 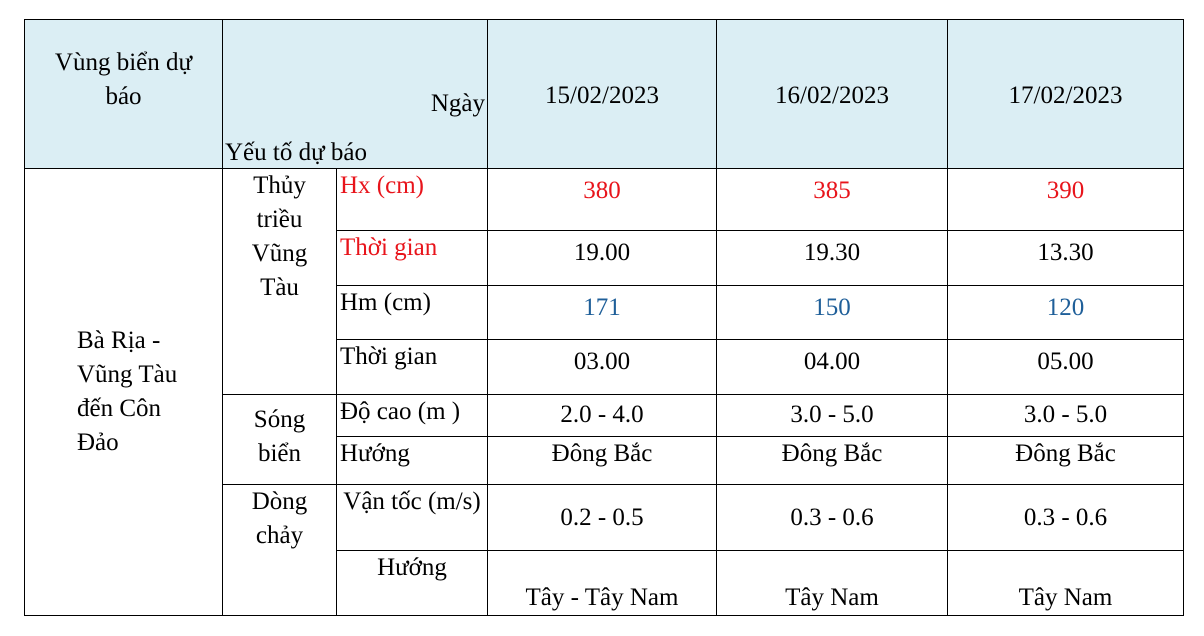 I want to click on value-cell: 05.00, so click(x=1065, y=367).